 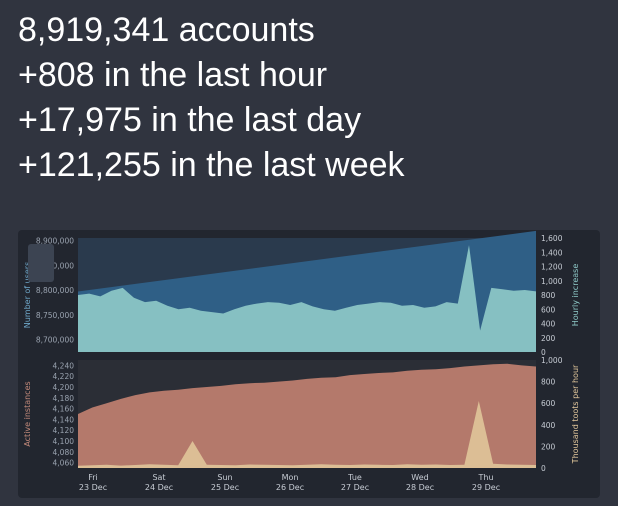 I want to click on day-increase: +17,975 in the last day, so click(x=190, y=120).